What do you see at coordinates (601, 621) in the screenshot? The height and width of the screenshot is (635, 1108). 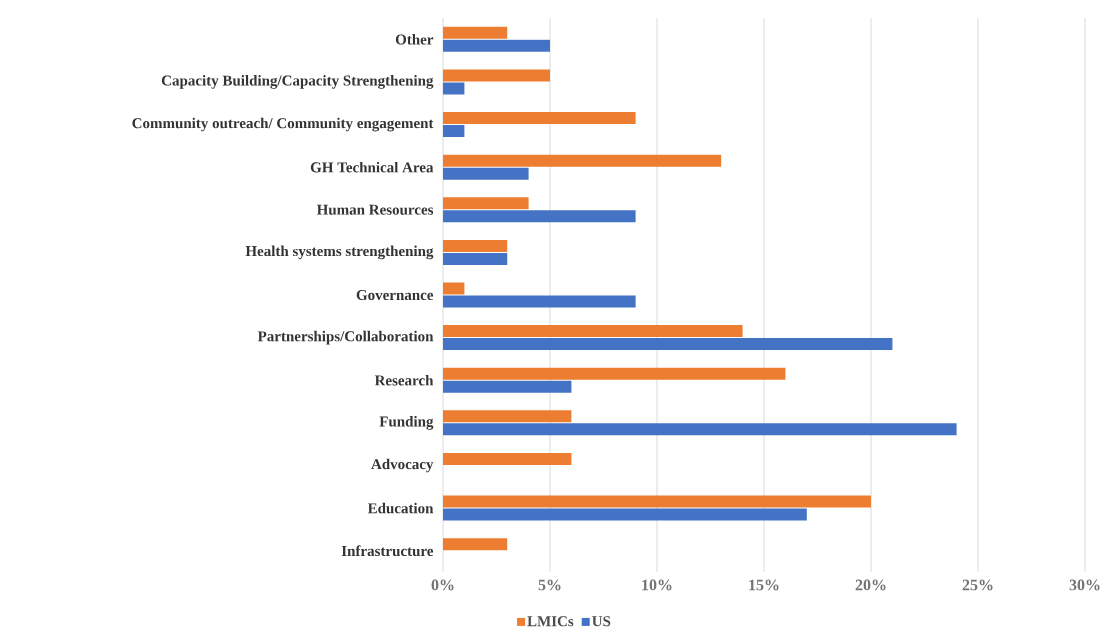 I see `legend-label: US` at bounding box center [601, 621].